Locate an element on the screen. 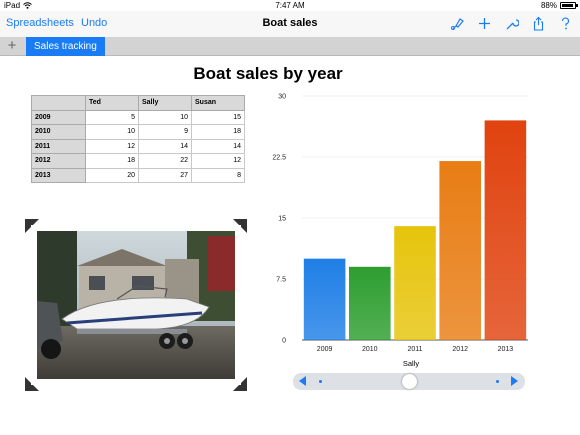  spreadsheets-button: Spreadsheets is located at coordinates (40, 23).